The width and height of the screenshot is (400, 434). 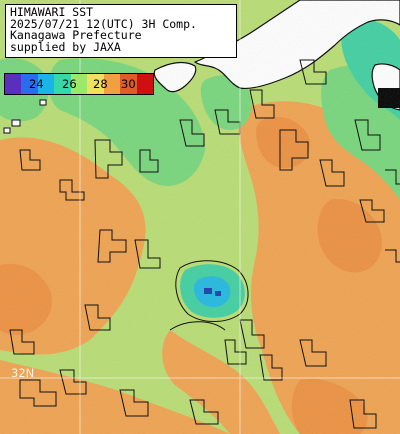 I want to click on colorbar-tick-label: 30, so click(x=128, y=84).